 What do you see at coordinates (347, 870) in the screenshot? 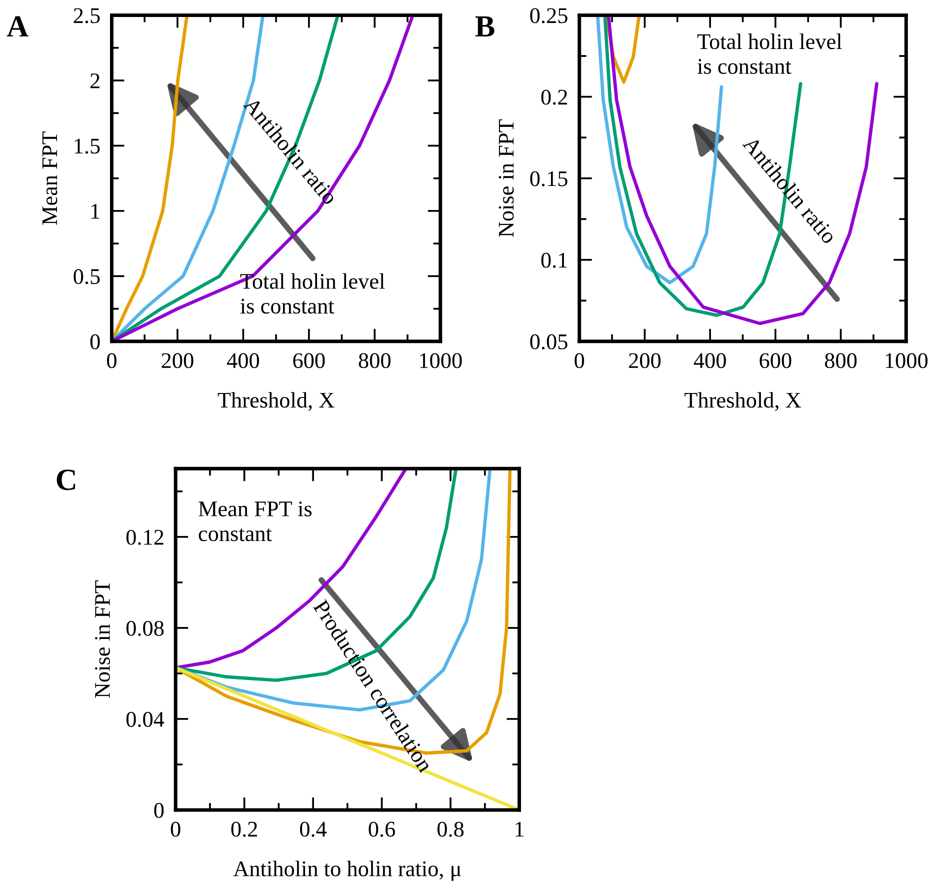
I see `x-axis-title: Antiholin to holin ratio, μ` at bounding box center [347, 870].